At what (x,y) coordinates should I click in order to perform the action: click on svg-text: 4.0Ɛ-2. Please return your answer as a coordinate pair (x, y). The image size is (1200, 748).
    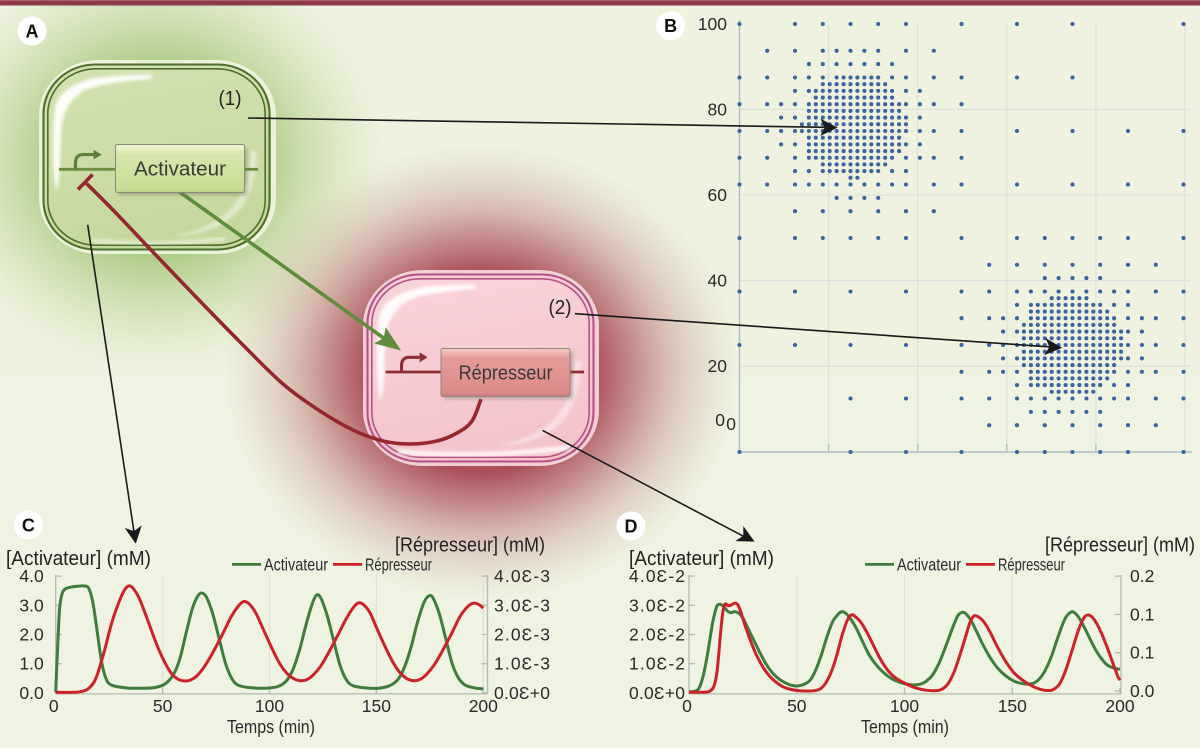
    Looking at the image, I should click on (657, 576).